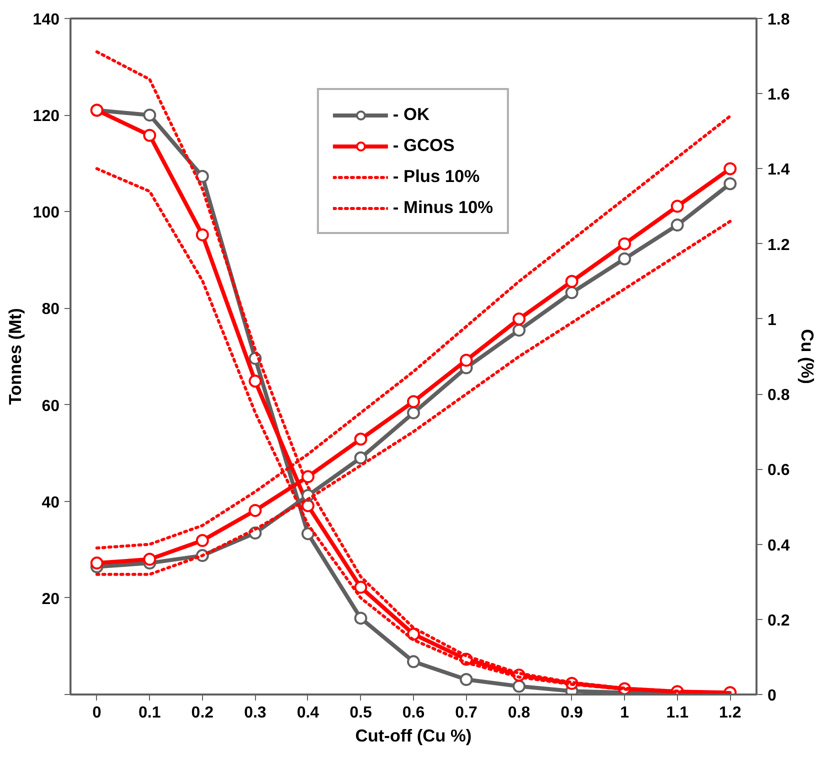  I want to click on legend-label: - Plus 10%, so click(436, 176).